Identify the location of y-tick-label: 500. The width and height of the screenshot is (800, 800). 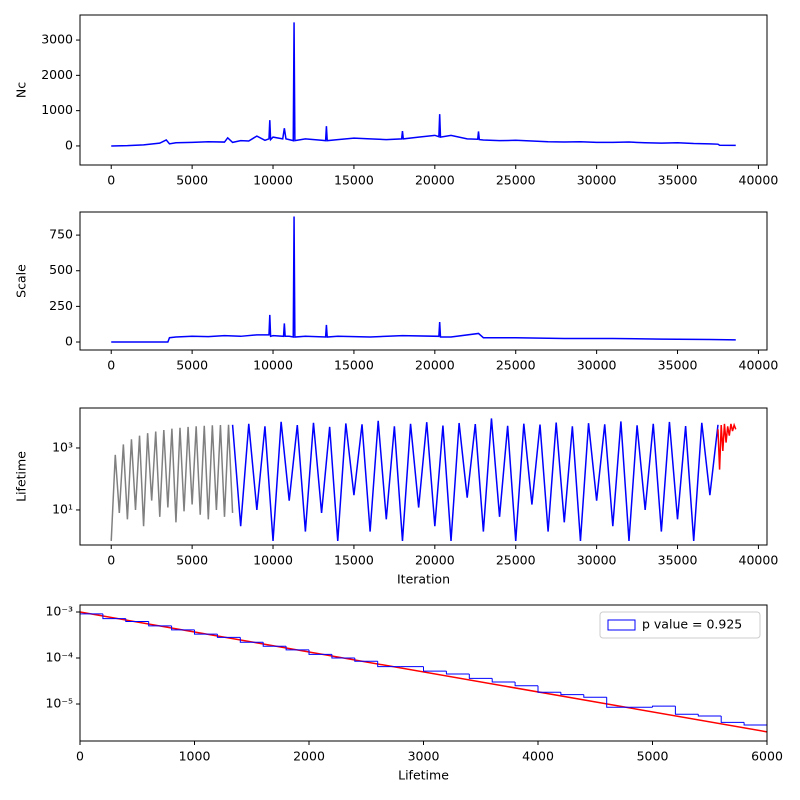
(61, 269).